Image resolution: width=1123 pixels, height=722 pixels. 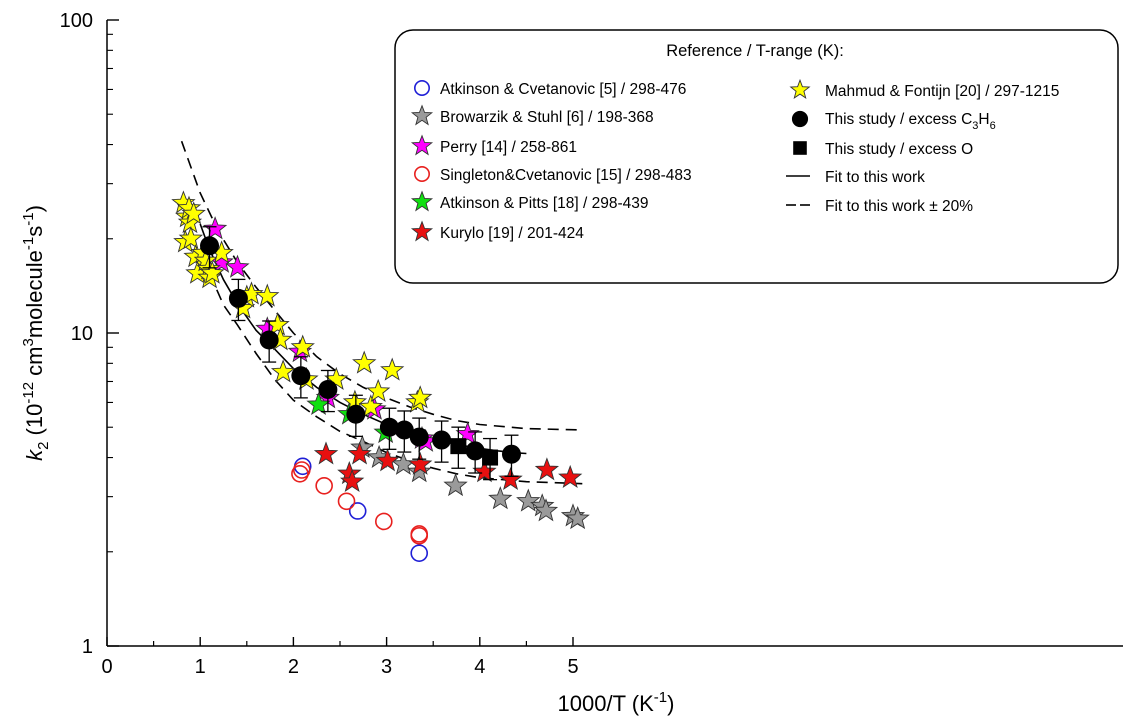 I want to click on x-tick-label: 1, so click(x=200, y=667).